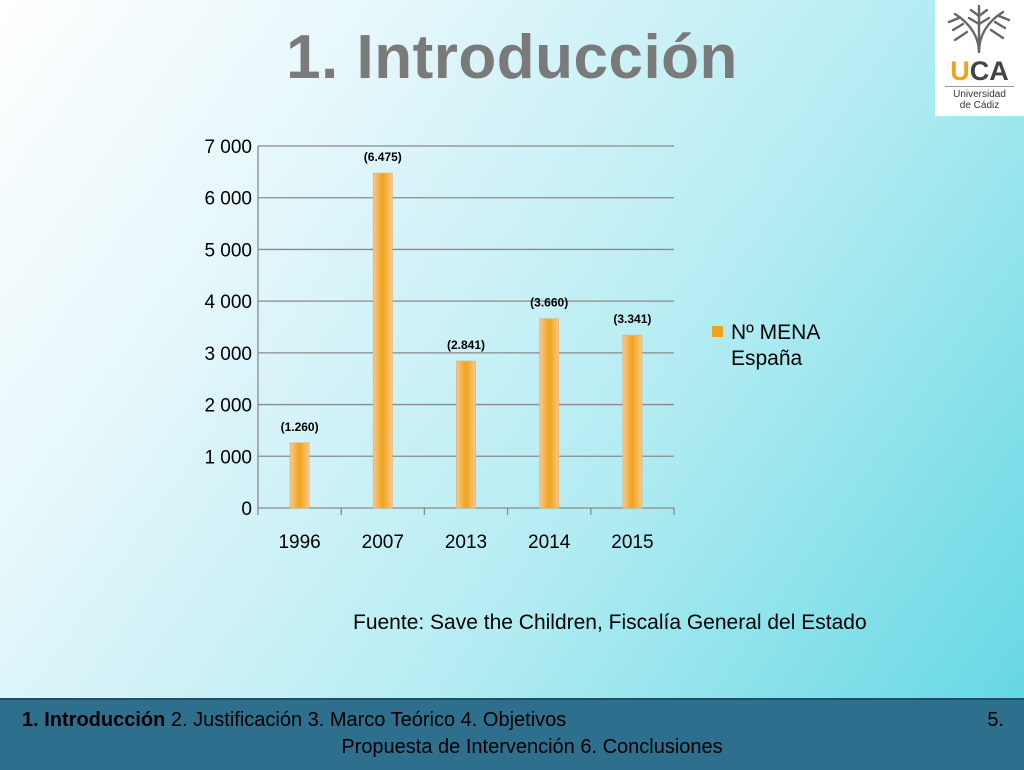 The width and height of the screenshot is (1024, 770). I want to click on legend-marker, so click(717, 331).